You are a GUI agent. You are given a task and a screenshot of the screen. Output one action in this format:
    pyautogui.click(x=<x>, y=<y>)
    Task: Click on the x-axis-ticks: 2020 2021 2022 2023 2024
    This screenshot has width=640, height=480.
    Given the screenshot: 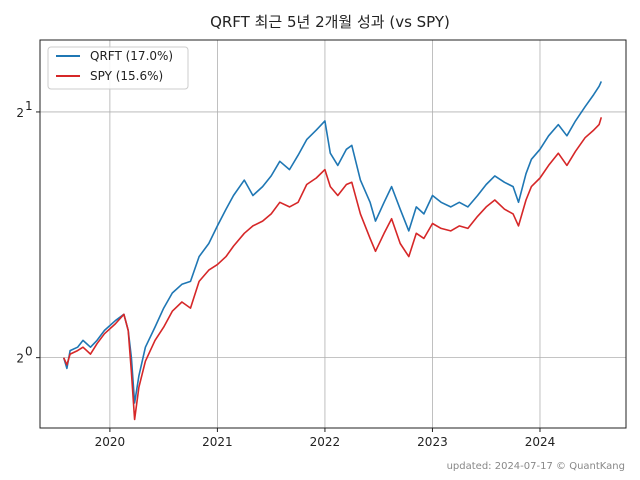 What is the action you would take?
    pyautogui.click(x=325, y=438)
    